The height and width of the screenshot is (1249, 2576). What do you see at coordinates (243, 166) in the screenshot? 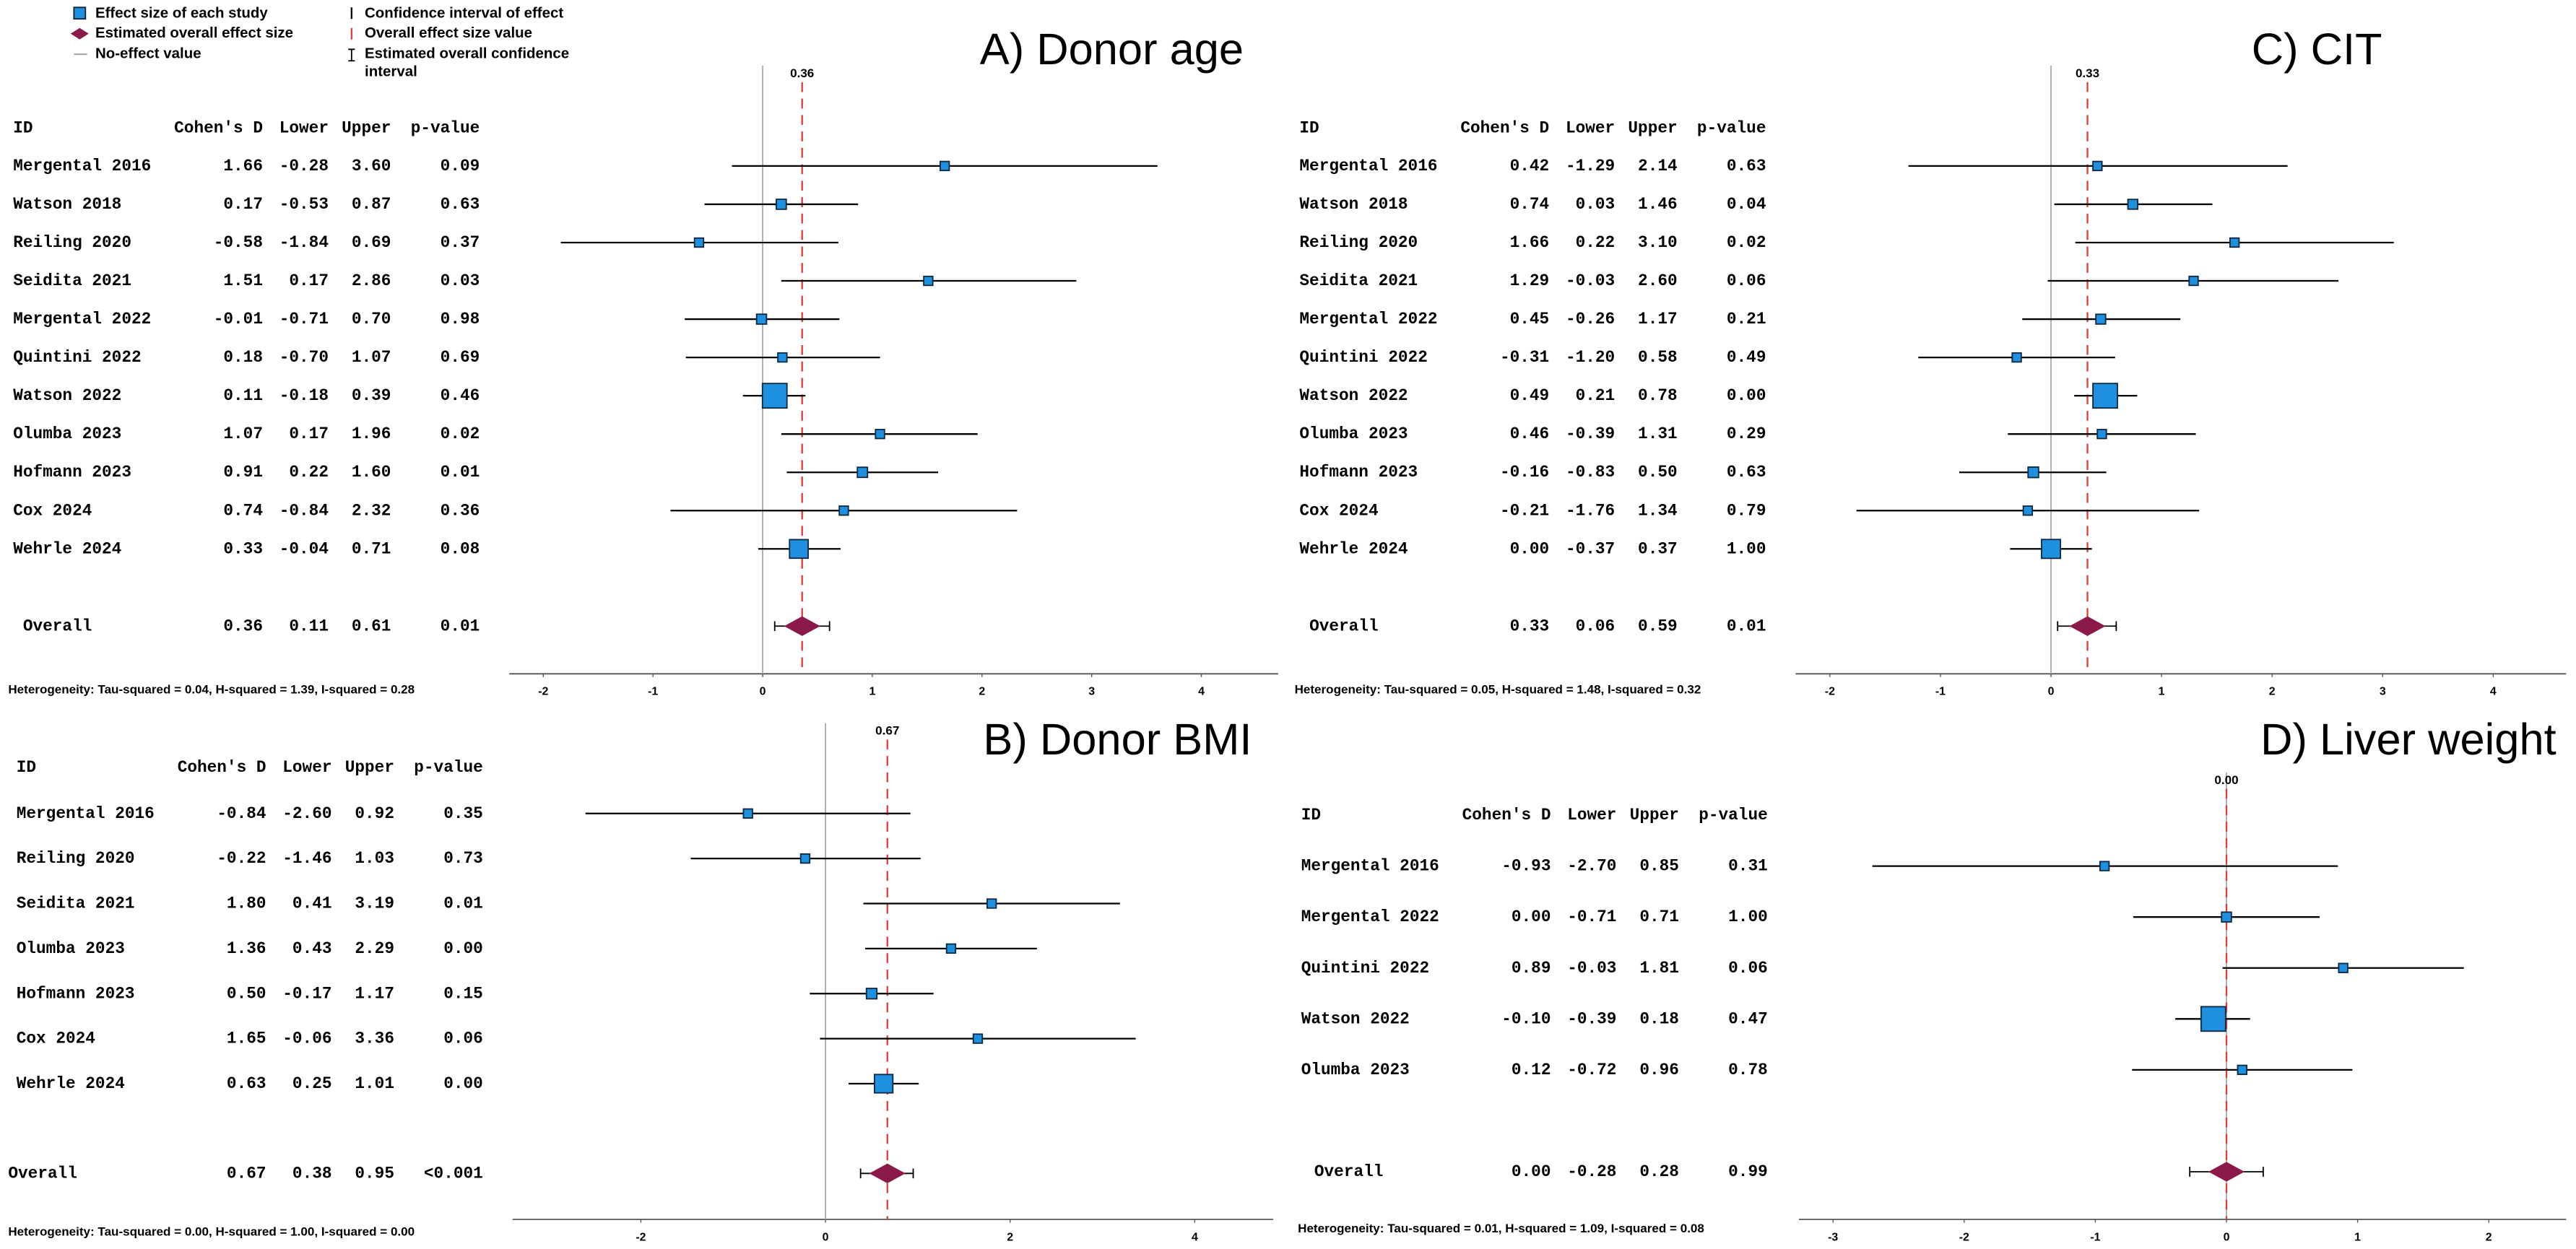
I see `table-cell: 1.66` at bounding box center [243, 166].